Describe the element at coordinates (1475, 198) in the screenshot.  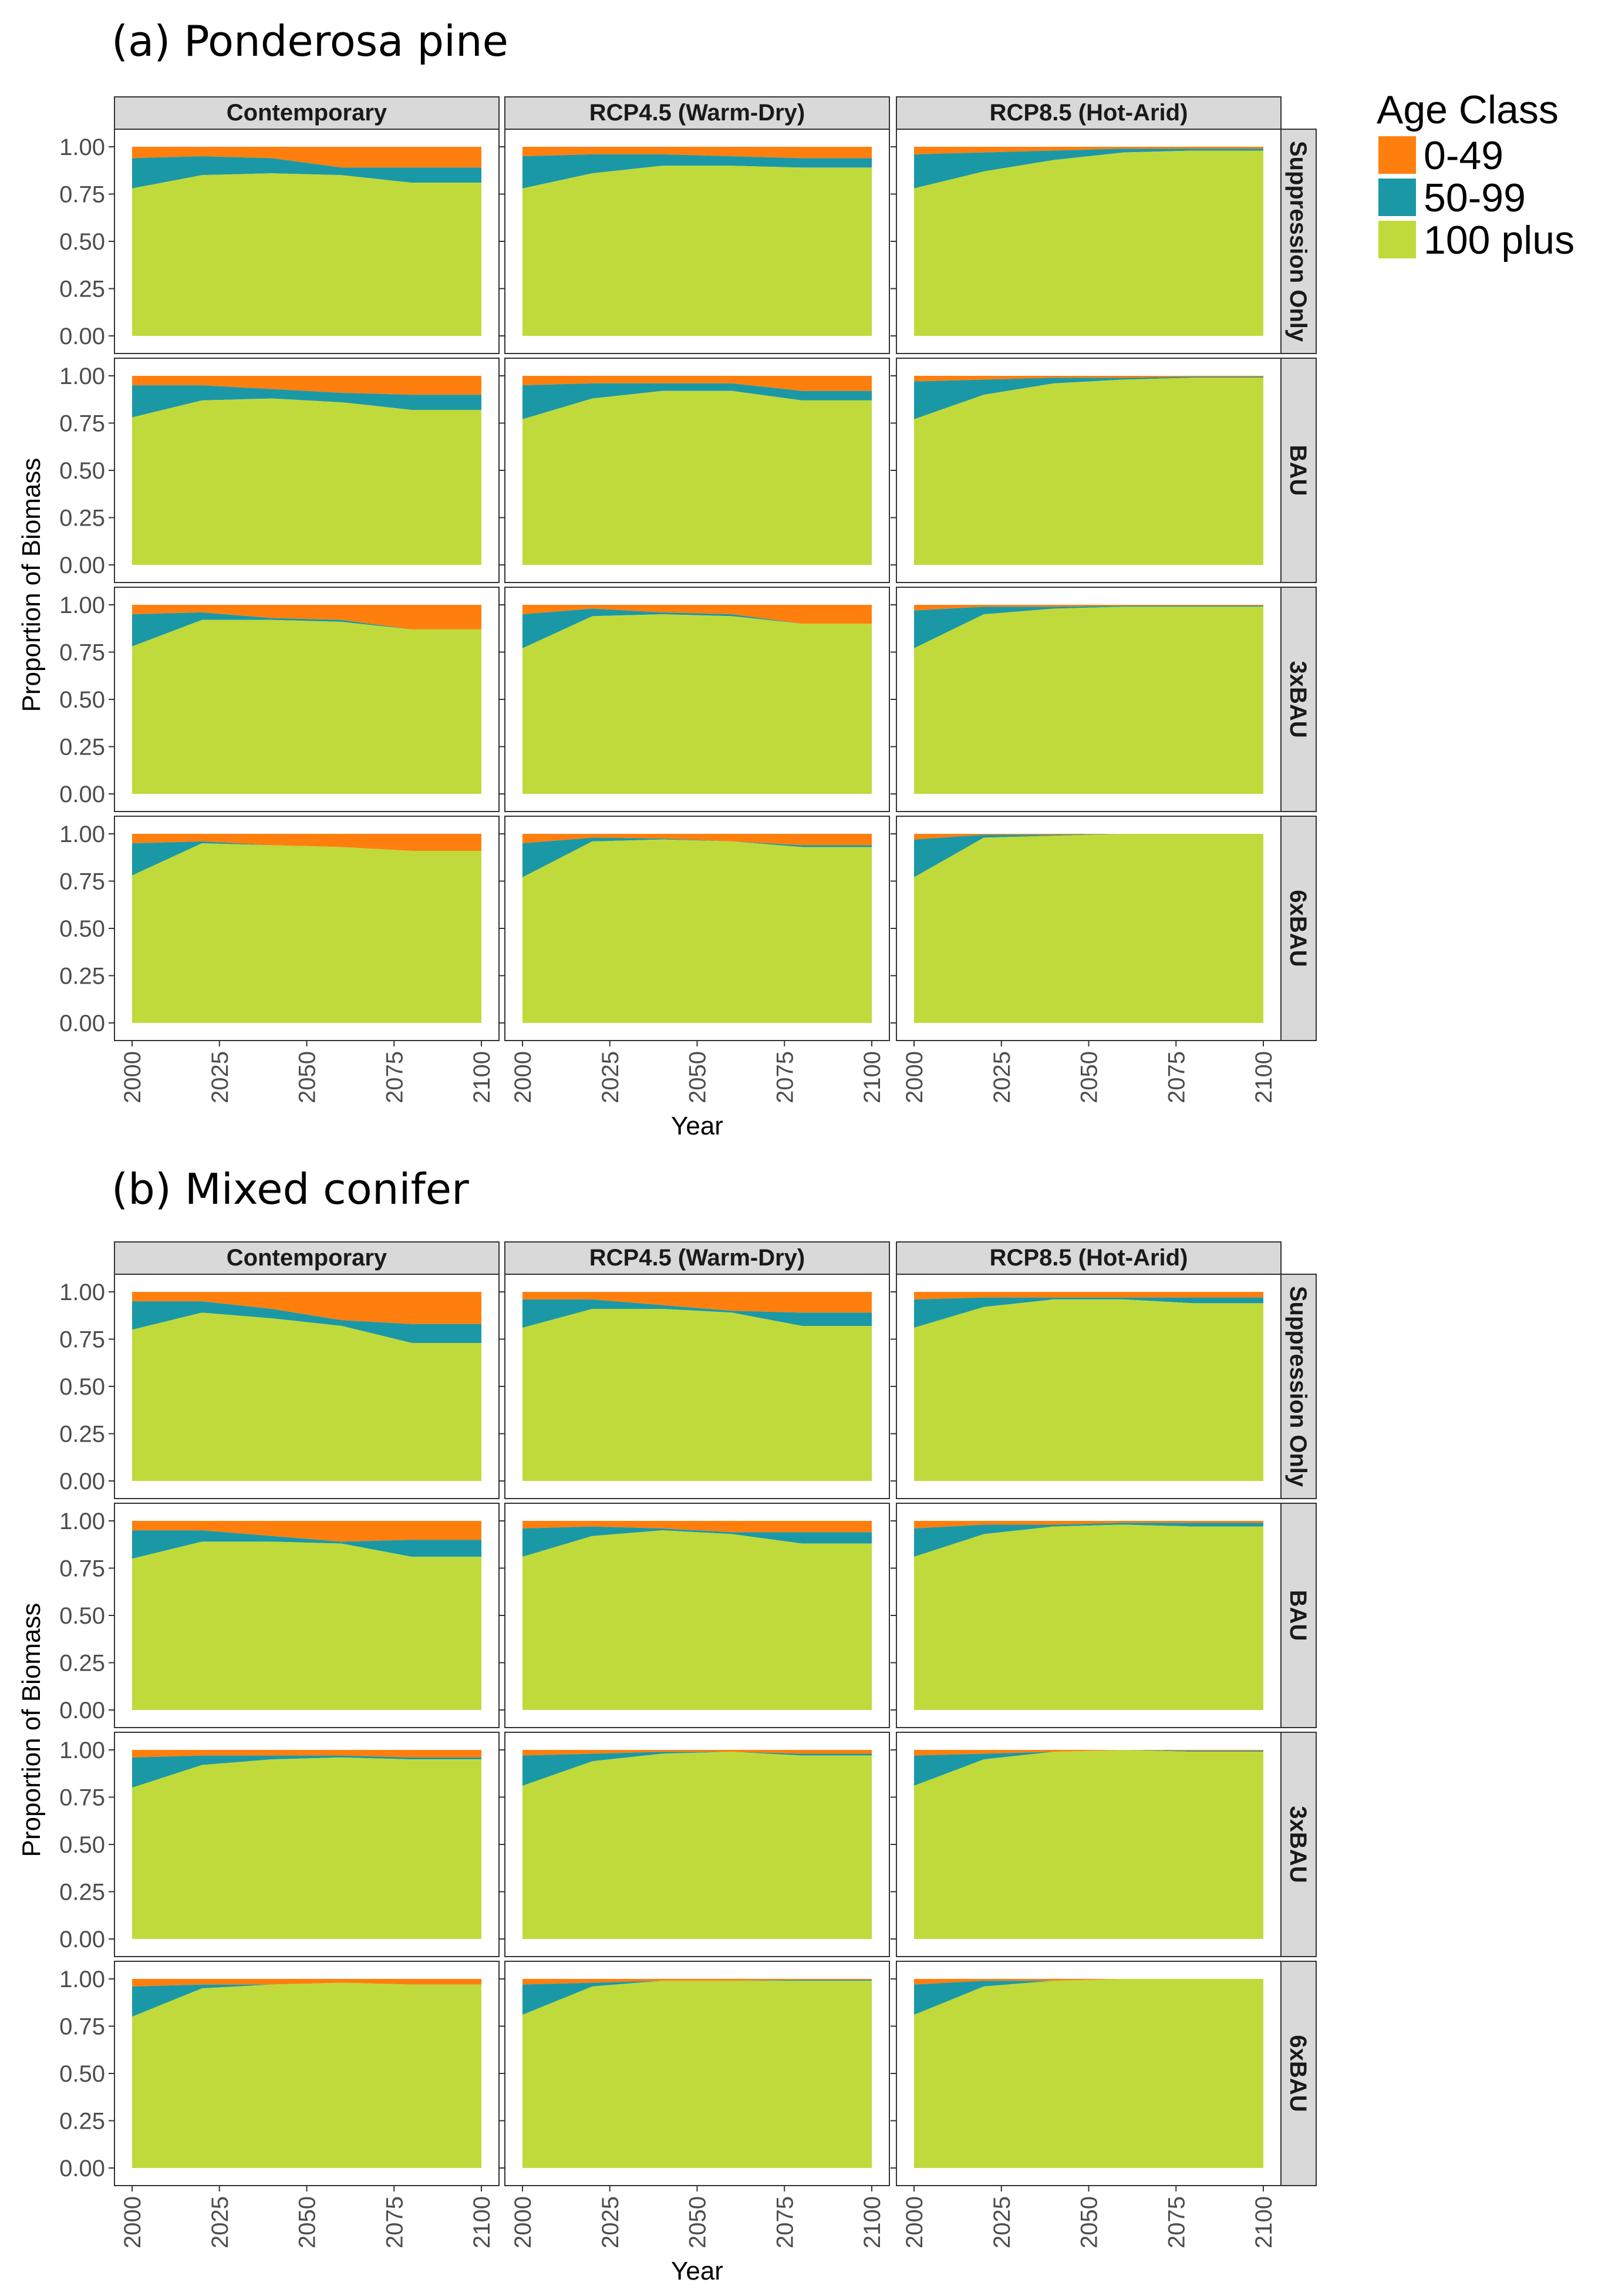
I see `legend-label: 50-99` at that location.